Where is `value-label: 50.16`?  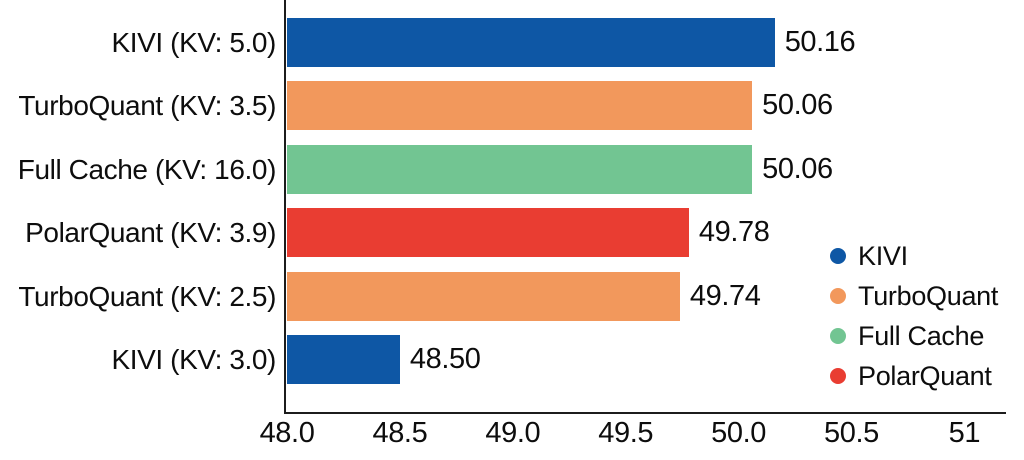
value-label: 50.16 is located at coordinates (820, 42).